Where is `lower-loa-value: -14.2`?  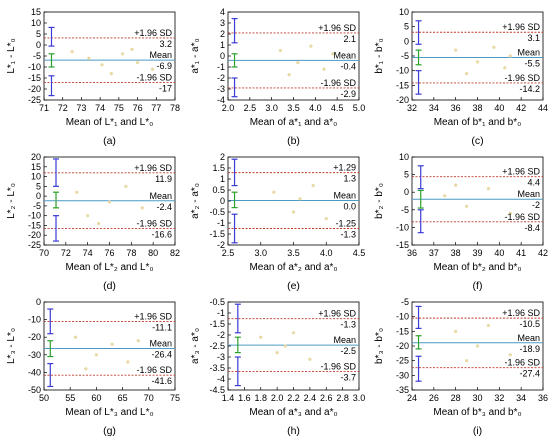 lower-loa-value: -14.2 is located at coordinates (529, 89).